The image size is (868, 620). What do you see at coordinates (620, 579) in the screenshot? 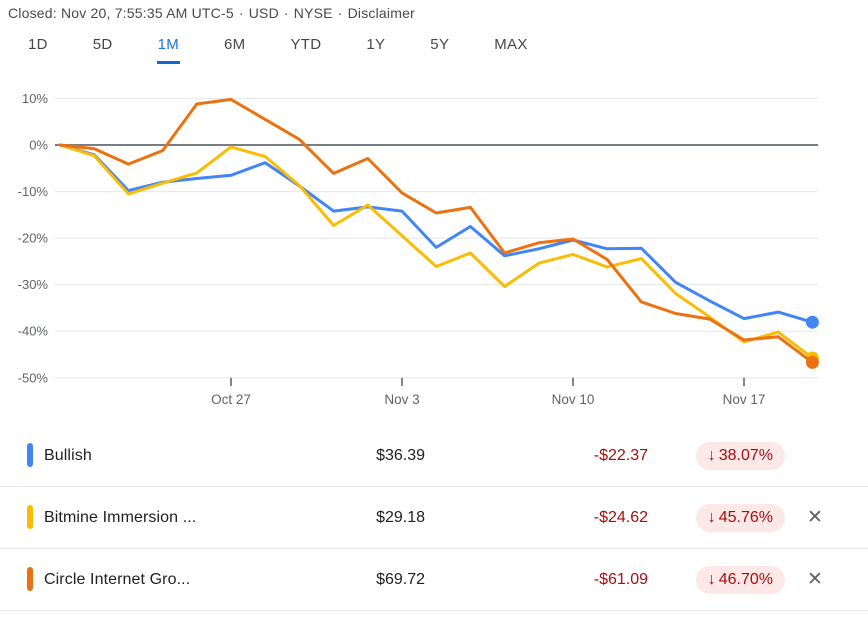
I see `price-change: -$61.09` at bounding box center [620, 579].